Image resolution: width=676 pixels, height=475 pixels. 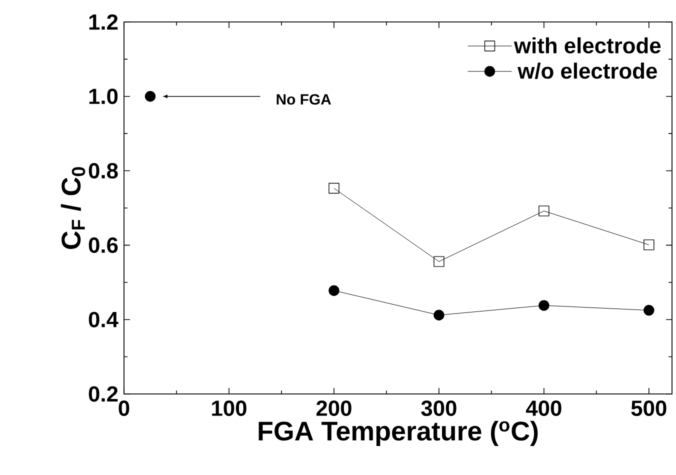 What do you see at coordinates (229, 408) in the screenshot?
I see `x-tick-label: 100` at bounding box center [229, 408].